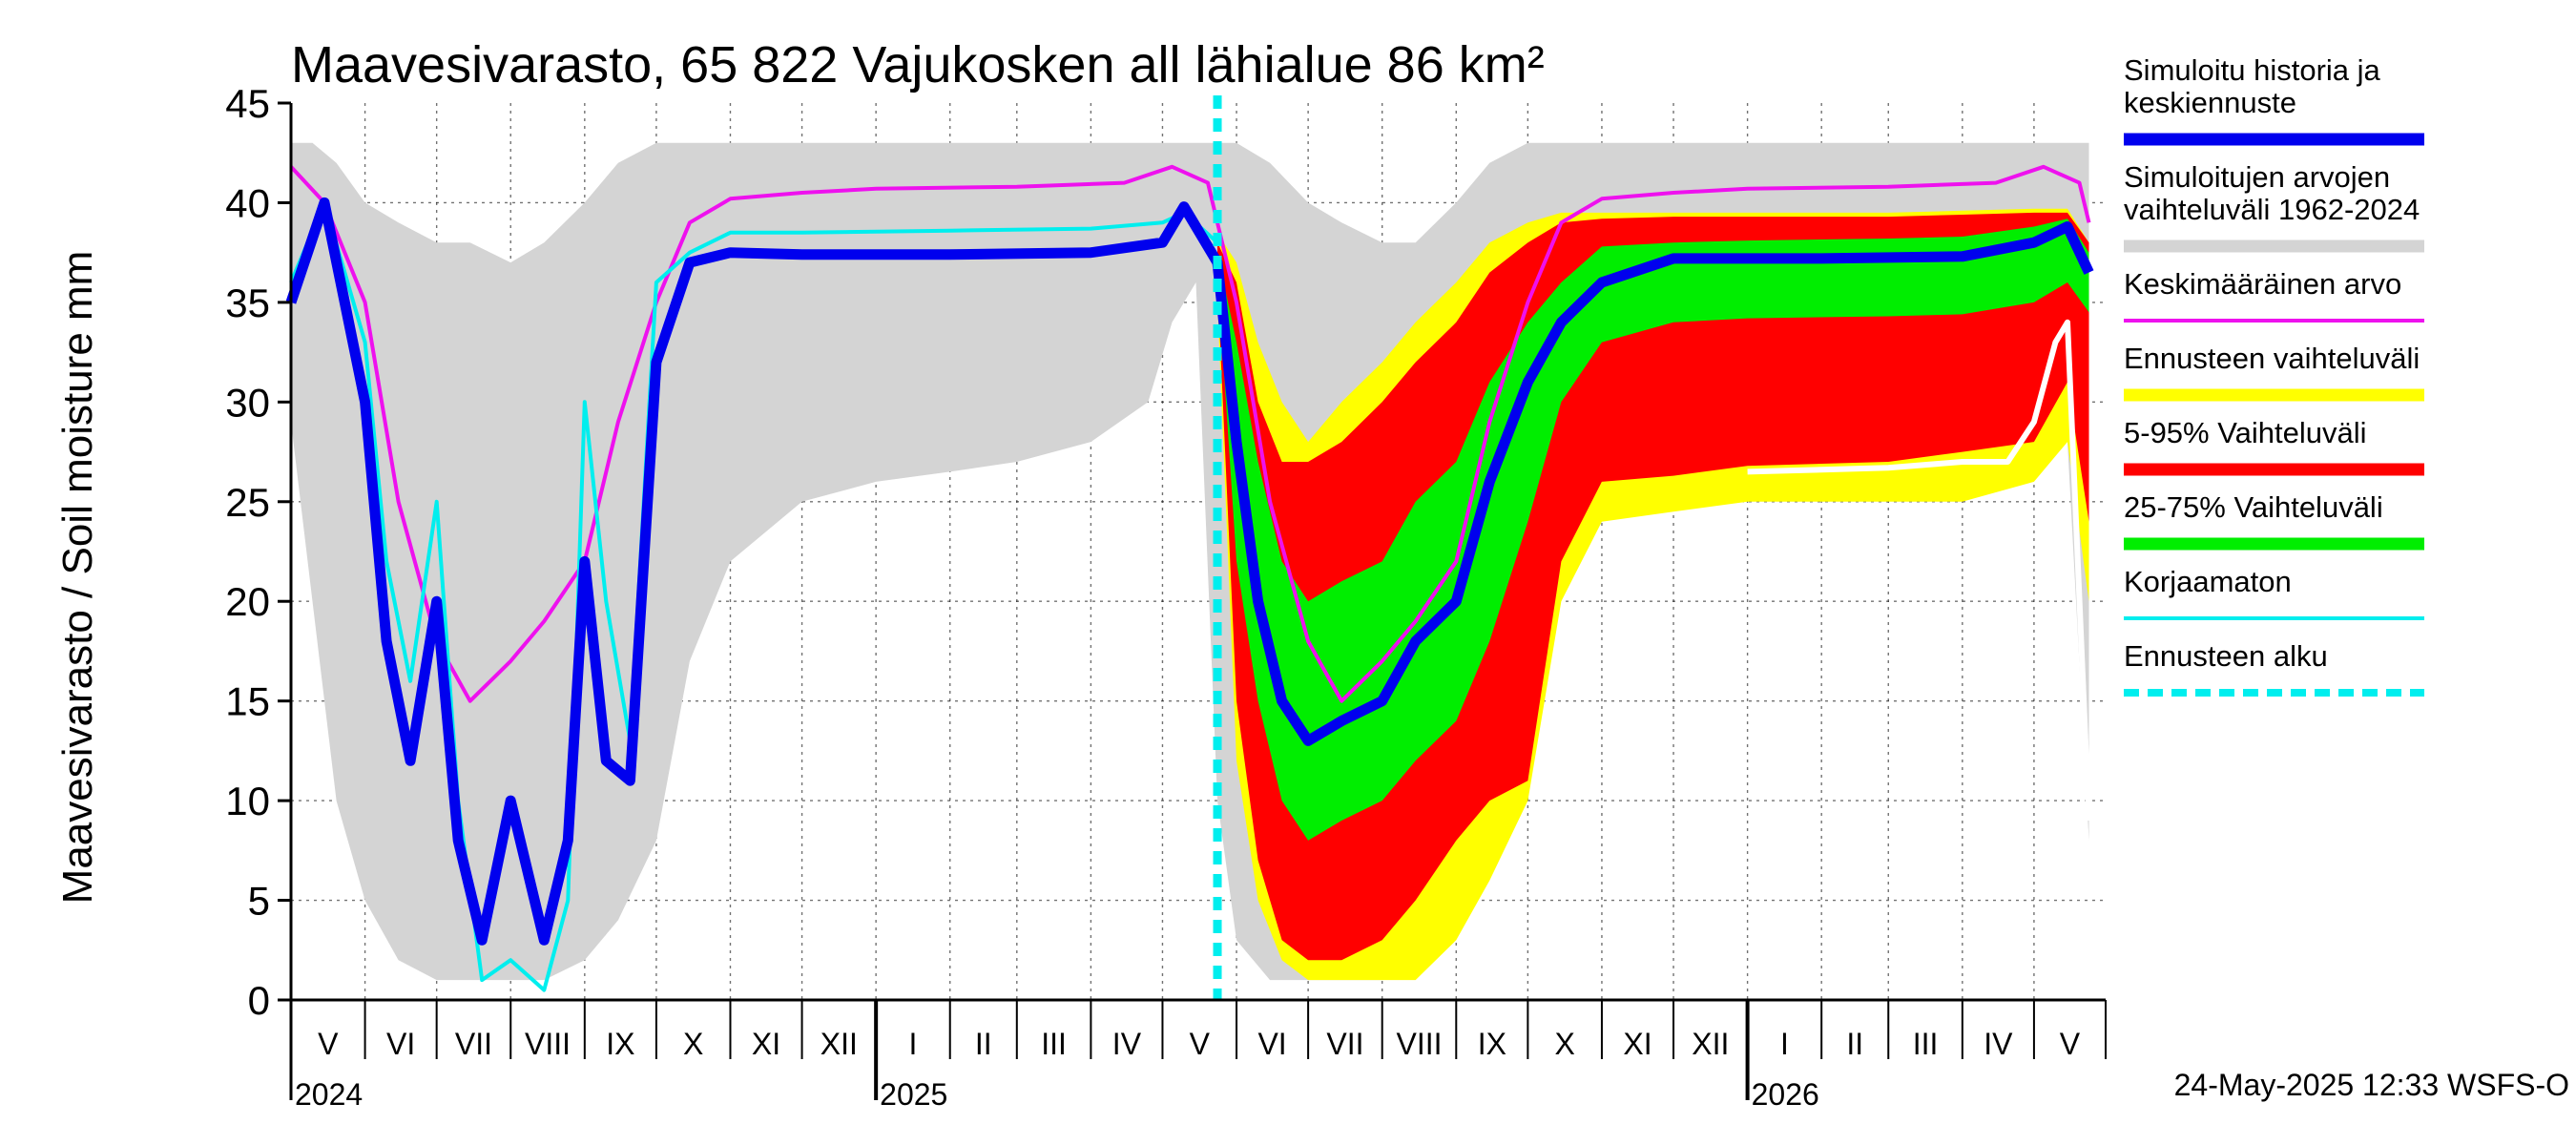  I want to click on legend-item-ennusteen-alku: Ennusteen alku, so click(2274, 668).